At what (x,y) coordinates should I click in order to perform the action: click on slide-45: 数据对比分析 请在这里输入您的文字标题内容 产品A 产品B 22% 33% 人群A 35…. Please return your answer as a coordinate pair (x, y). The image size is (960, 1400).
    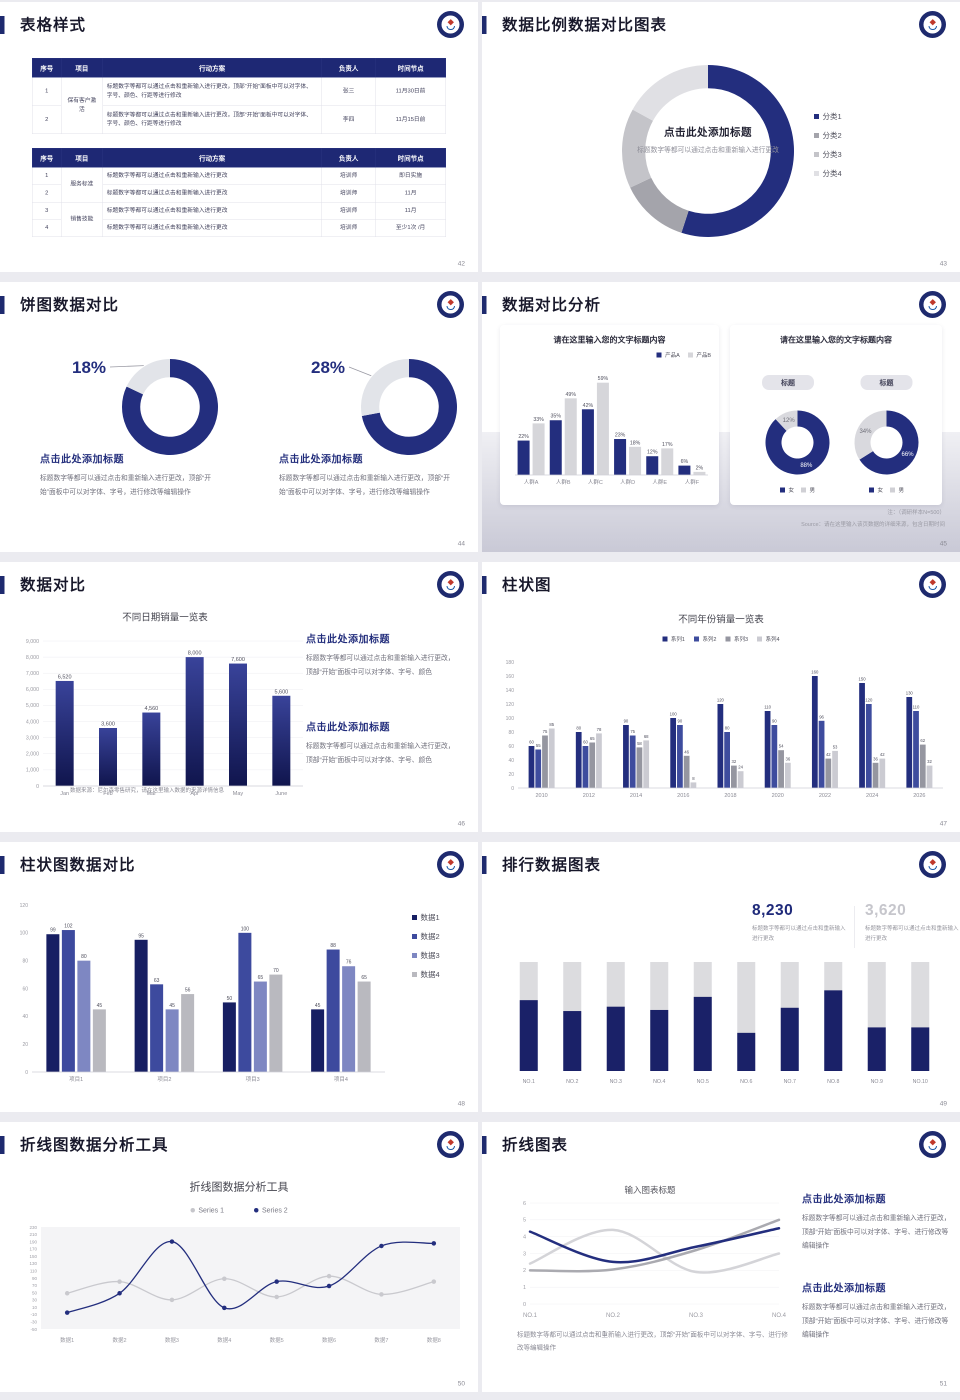
    Looking at the image, I should click on (721, 417).